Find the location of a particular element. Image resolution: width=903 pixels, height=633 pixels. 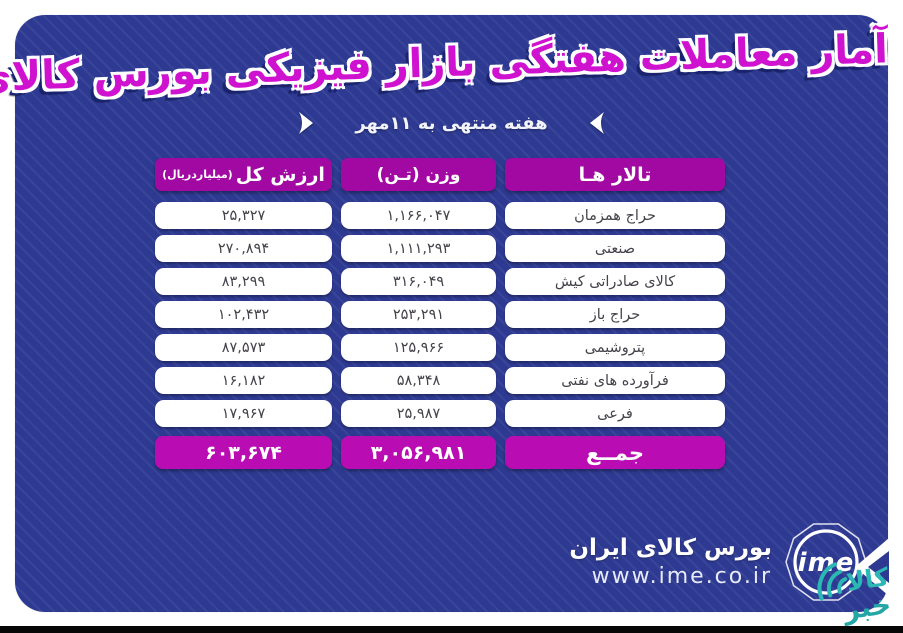

weight-cell: ۱,۱۶۶,۰۴۷ is located at coordinates (418, 215).